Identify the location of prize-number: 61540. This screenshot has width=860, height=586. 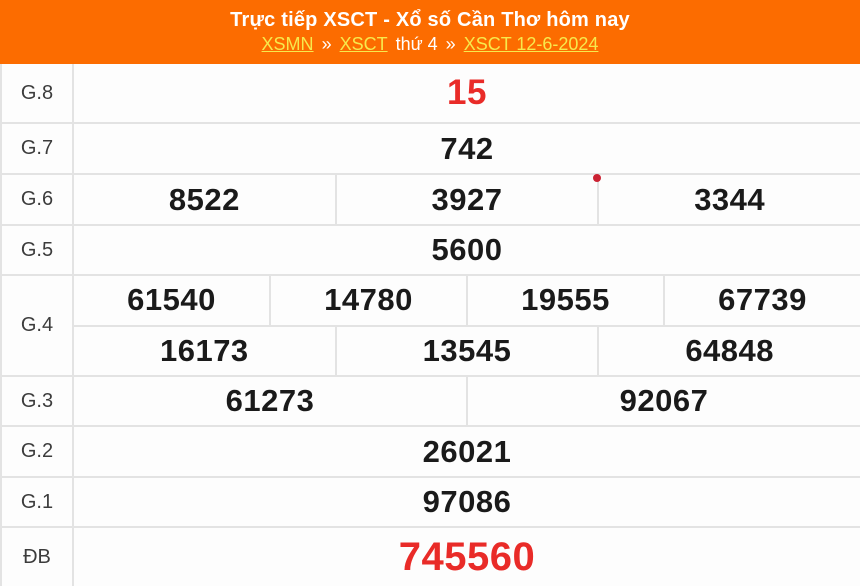
(171, 300).